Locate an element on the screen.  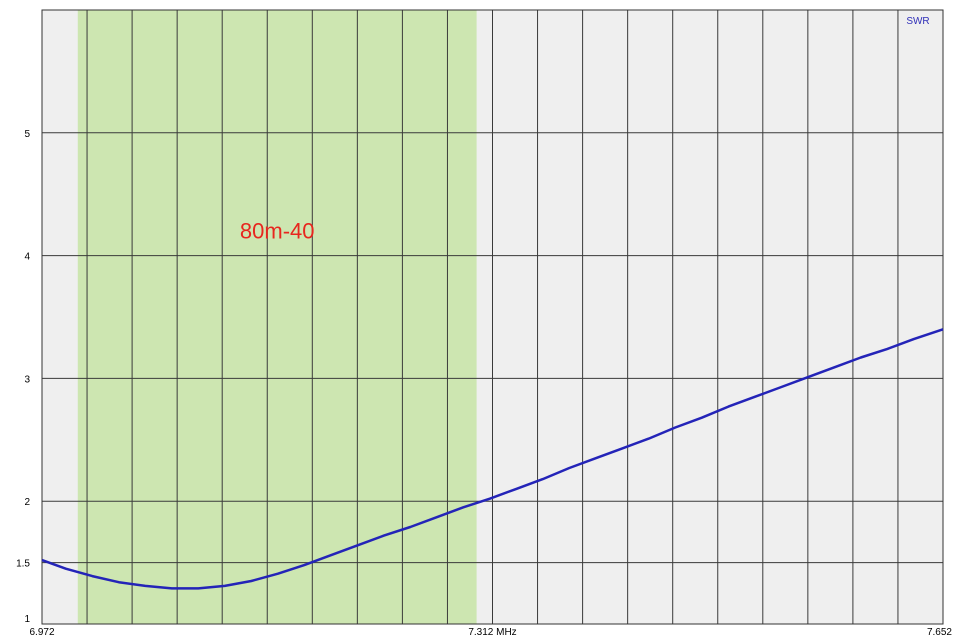
x-tick-label: 7.652 is located at coordinates (939, 632).